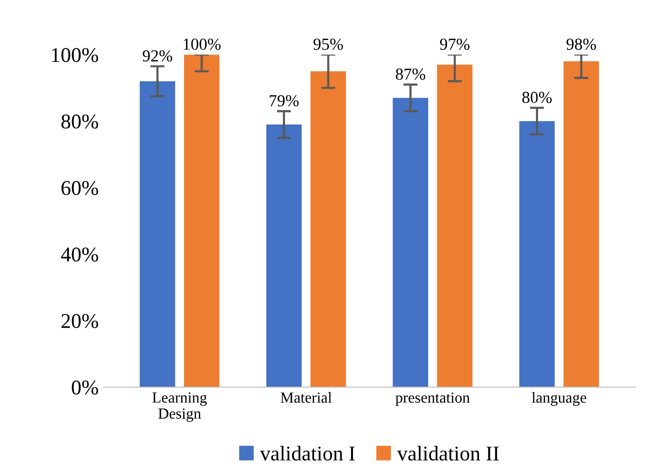  Describe the element at coordinates (85, 387) in the screenshot. I see `y-tick-label: 0%` at that location.